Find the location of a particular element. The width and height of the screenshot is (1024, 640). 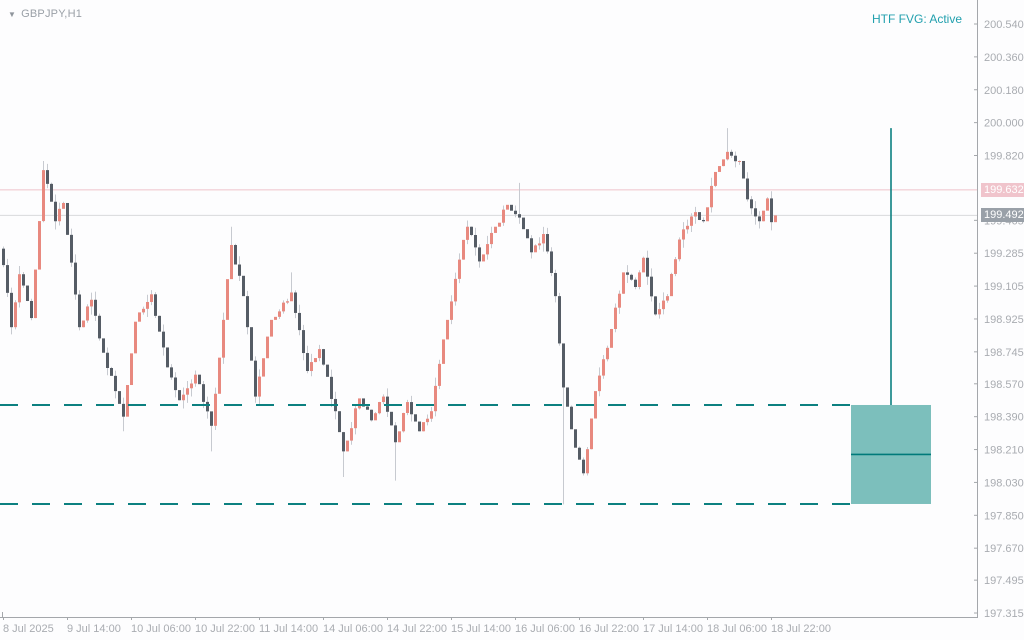

symbol-dropdown: ▼ GBPJPY,H1 is located at coordinates (45, 14).